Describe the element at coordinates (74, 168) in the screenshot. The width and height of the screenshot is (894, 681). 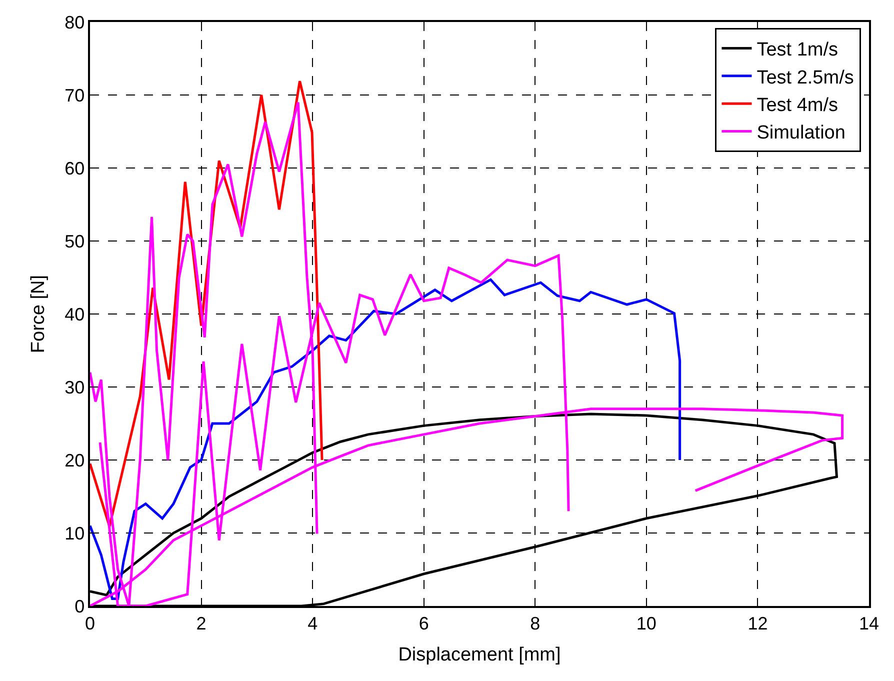
I see `y-tick-label: 60` at that location.